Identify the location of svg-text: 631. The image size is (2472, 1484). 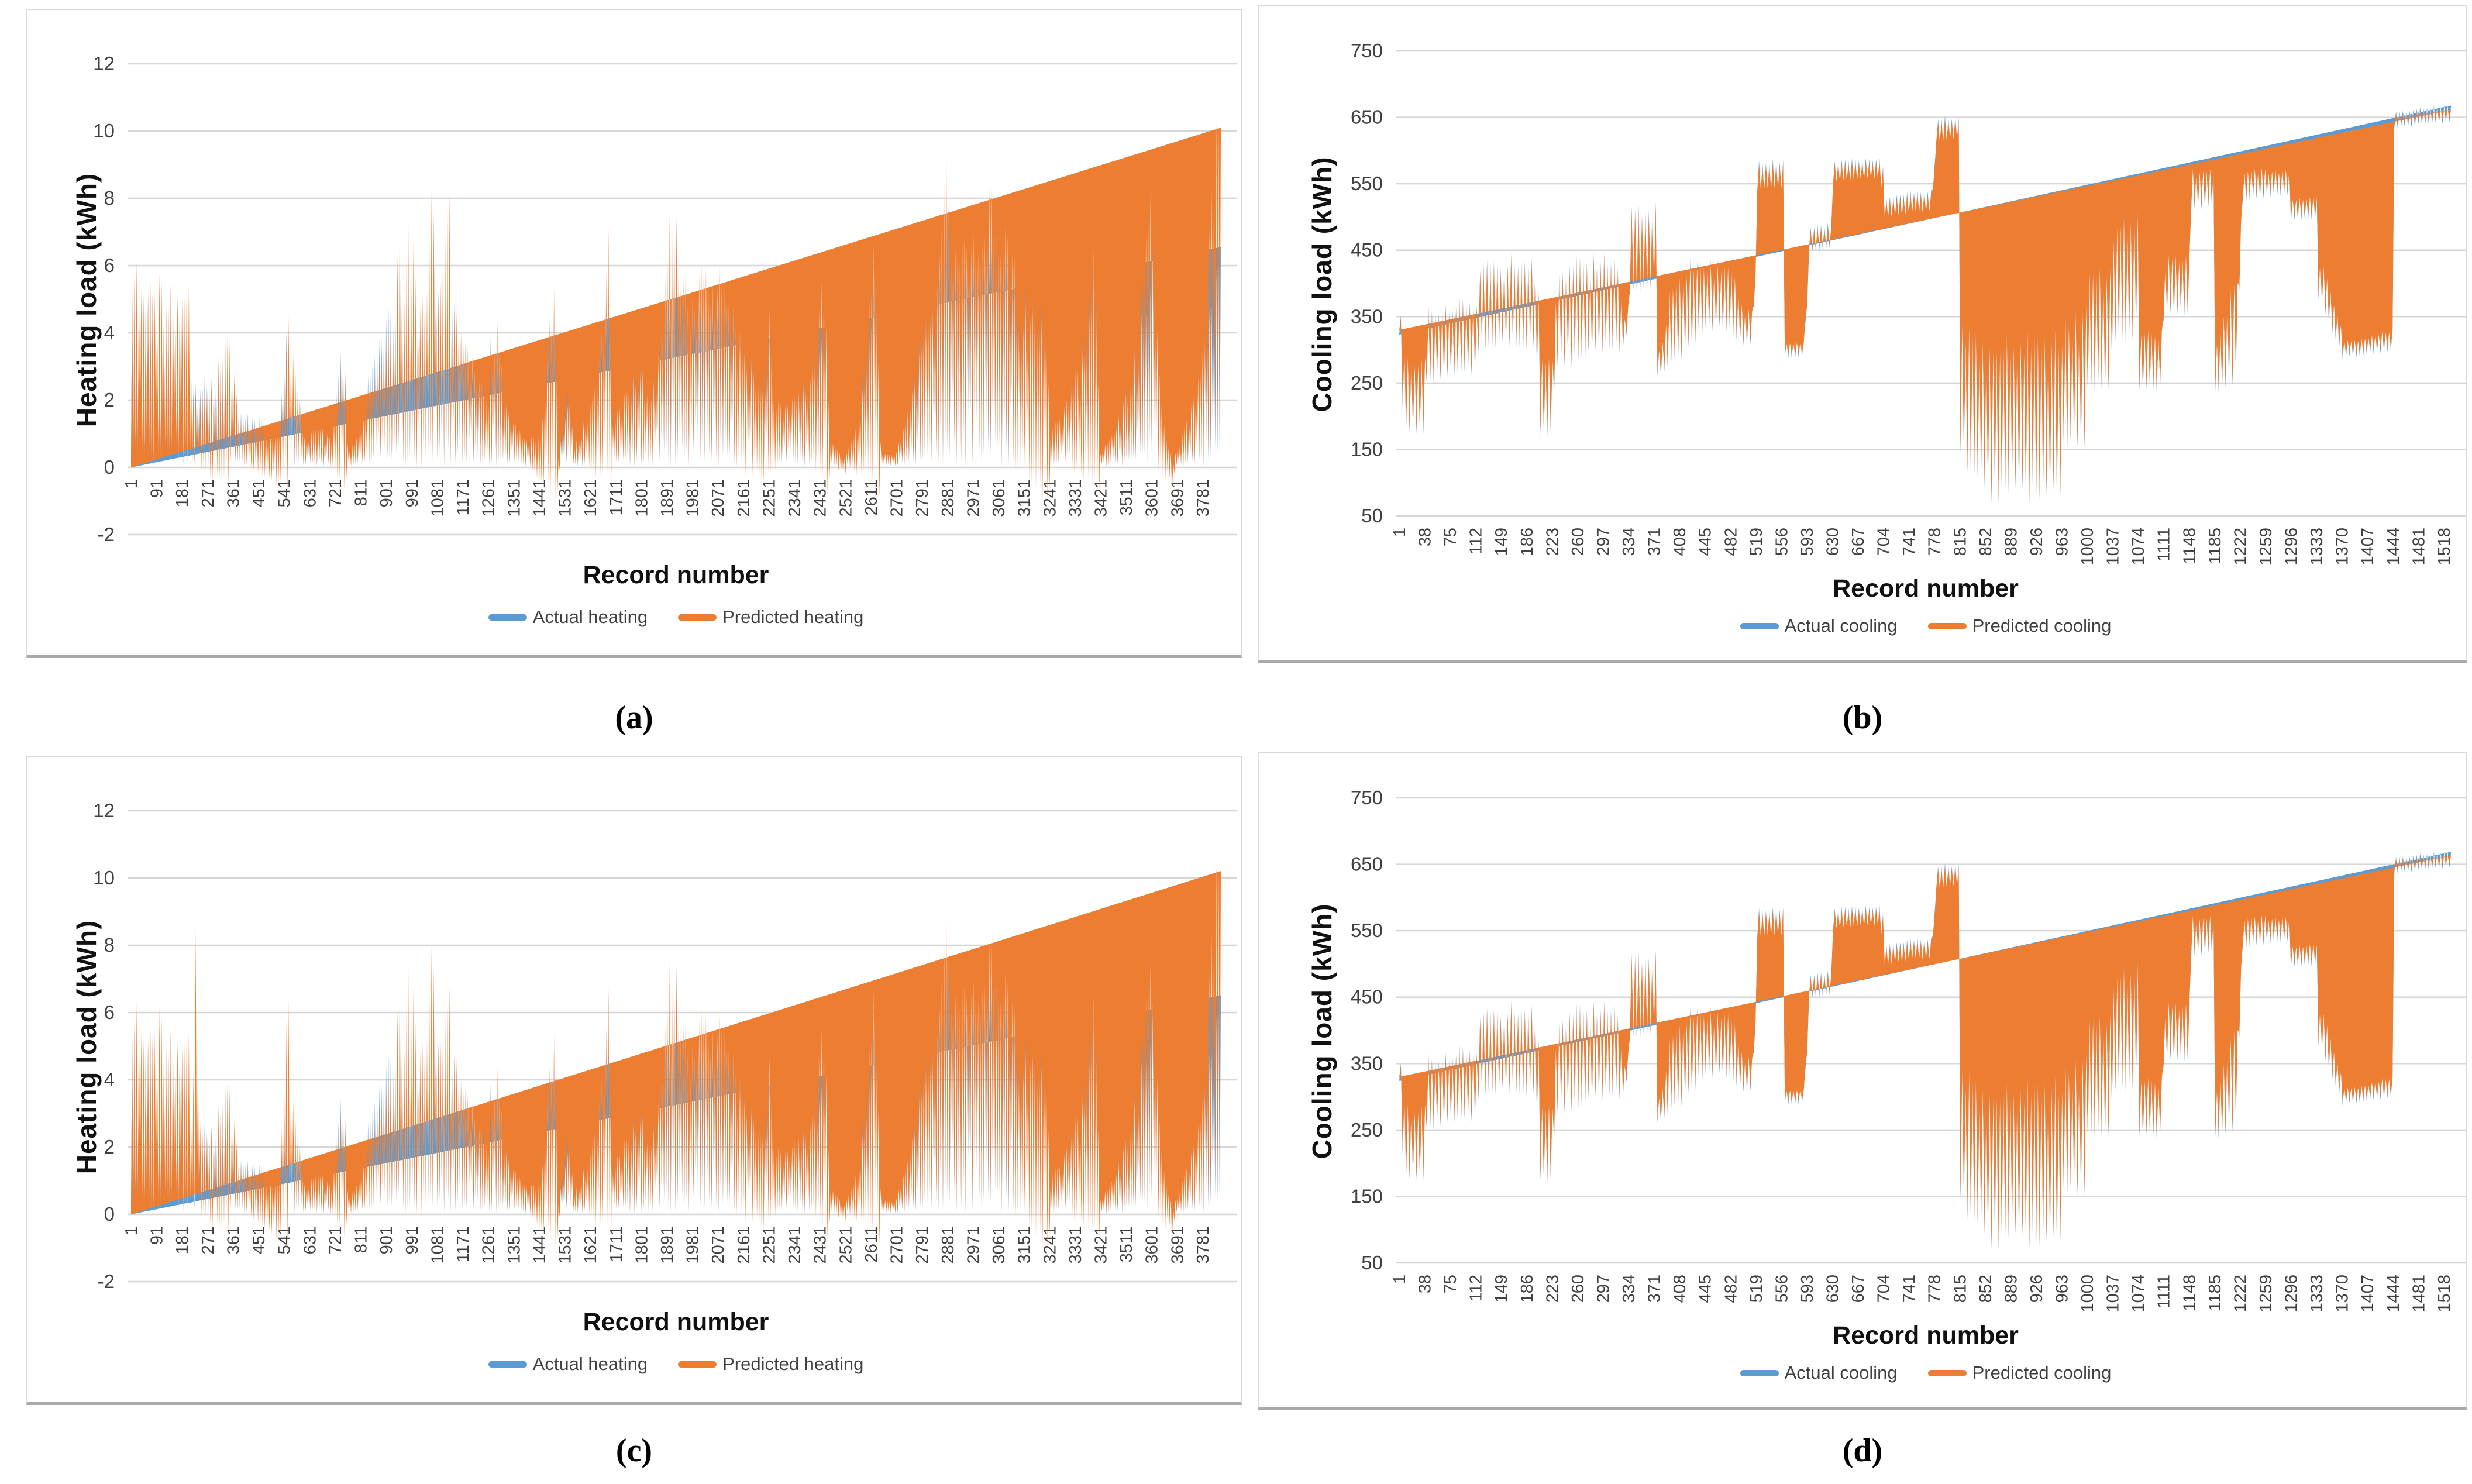
(310, 1240).